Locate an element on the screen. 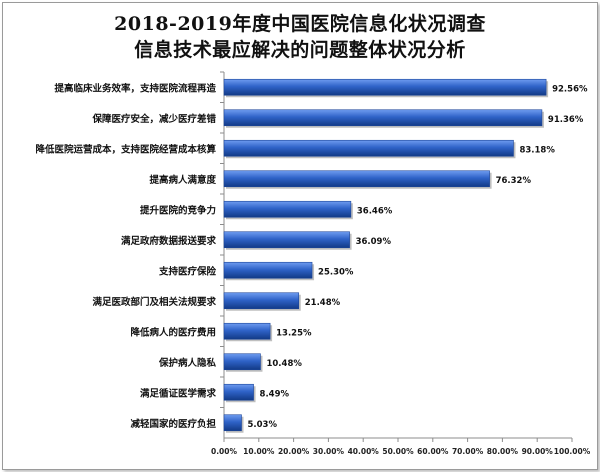 Image resolution: width=600 pixels, height=472 pixels. category-label: 提高病人满意度 is located at coordinates (182, 180).